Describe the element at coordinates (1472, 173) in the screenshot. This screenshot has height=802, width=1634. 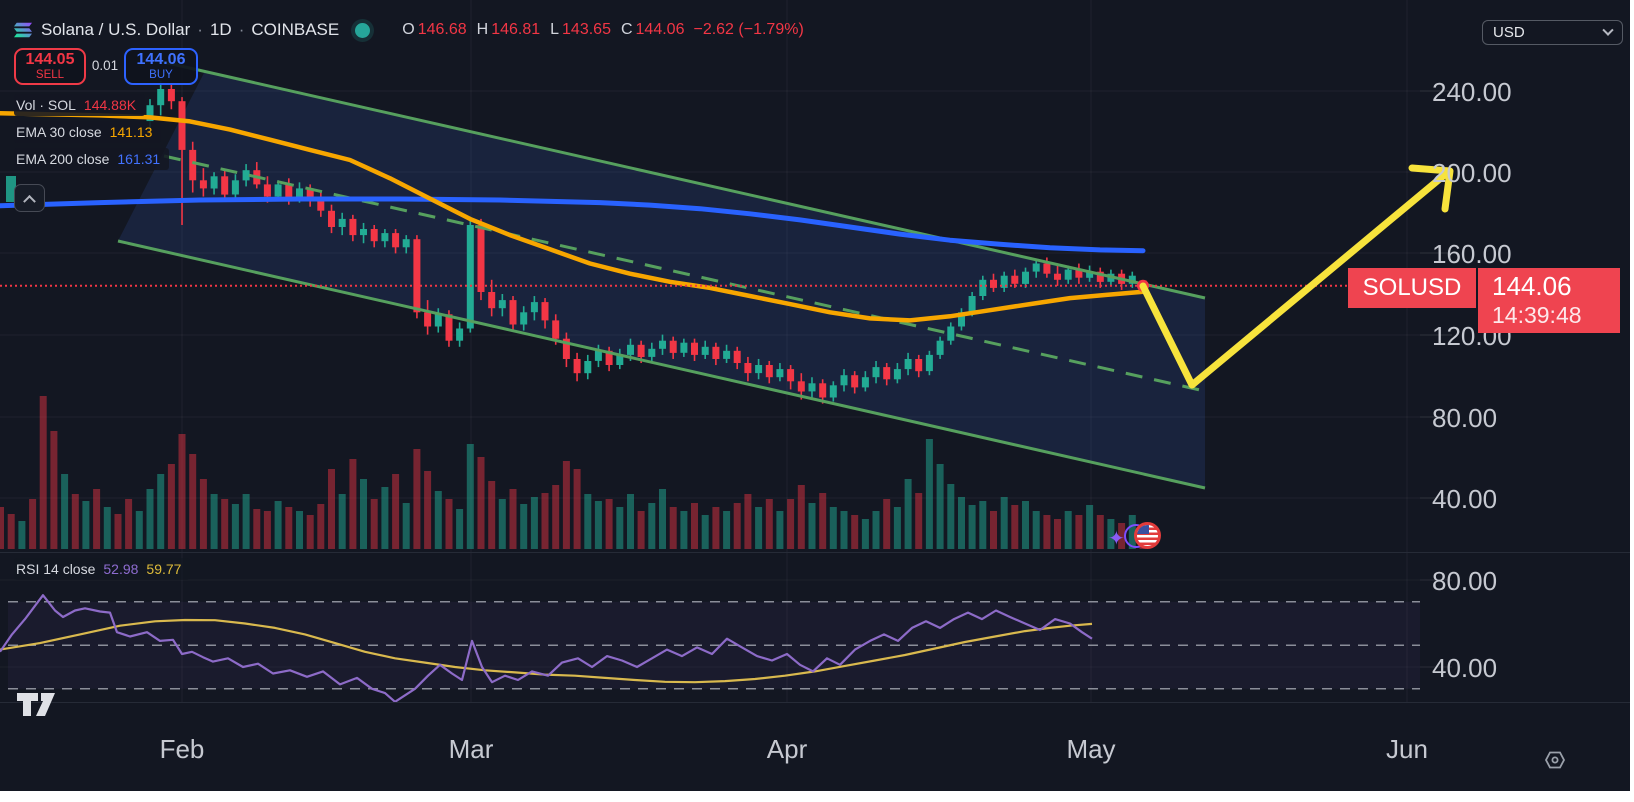
I see `price-tick: 200.00` at that location.